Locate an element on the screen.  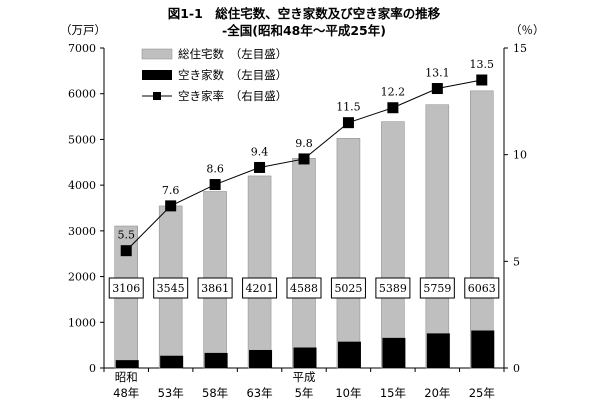
total-value-label: 4588 is located at coordinates (304, 288).